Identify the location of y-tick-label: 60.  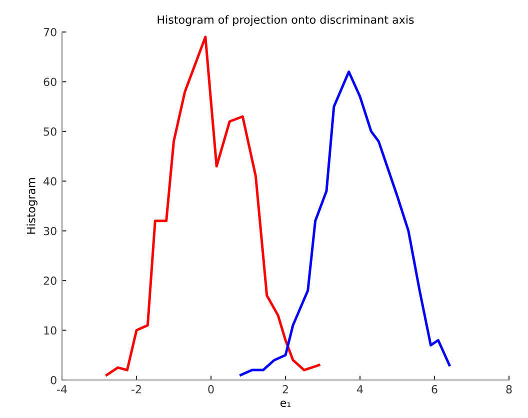
(50, 82).